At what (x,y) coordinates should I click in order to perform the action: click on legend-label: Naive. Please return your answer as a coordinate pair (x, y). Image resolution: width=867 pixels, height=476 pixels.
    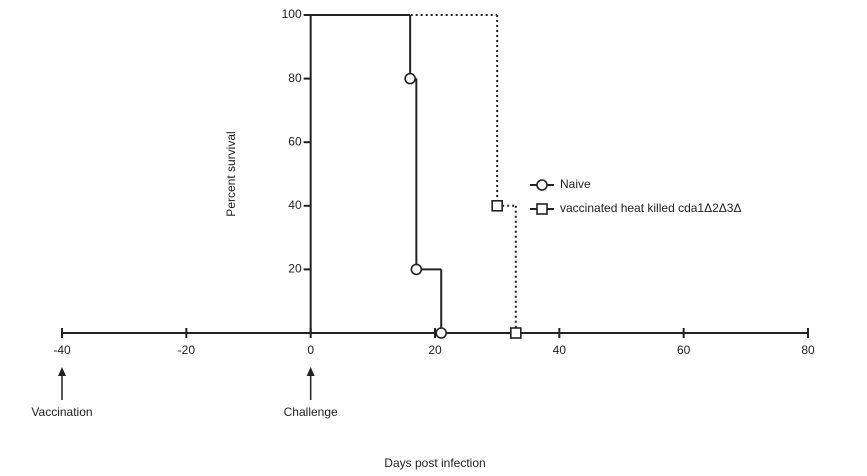
    Looking at the image, I should click on (575, 184).